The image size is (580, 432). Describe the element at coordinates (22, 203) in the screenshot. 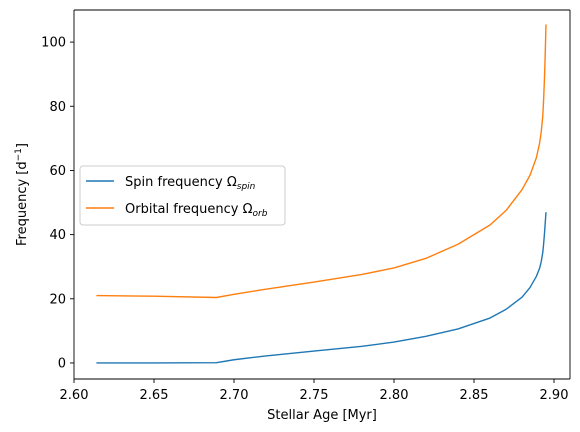

I see `y-axis-label-main: Frequency [d` at that location.